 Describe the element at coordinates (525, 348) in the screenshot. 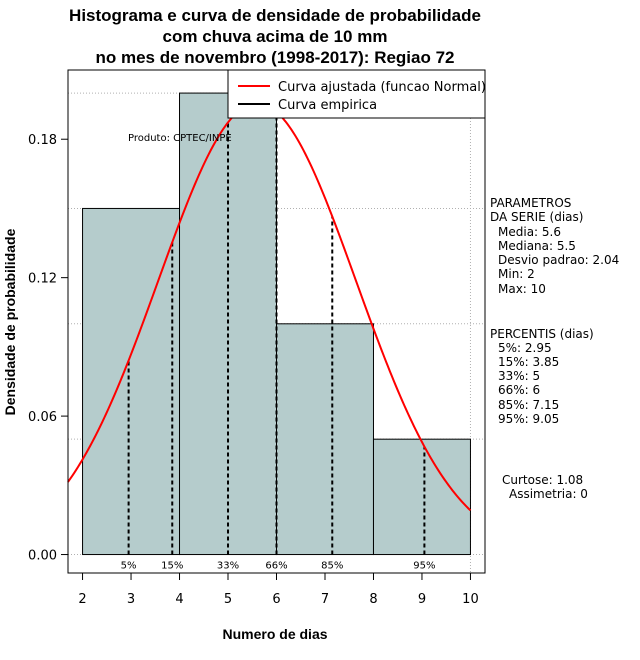

I see `percentil-5: 5%: 2.95` at that location.